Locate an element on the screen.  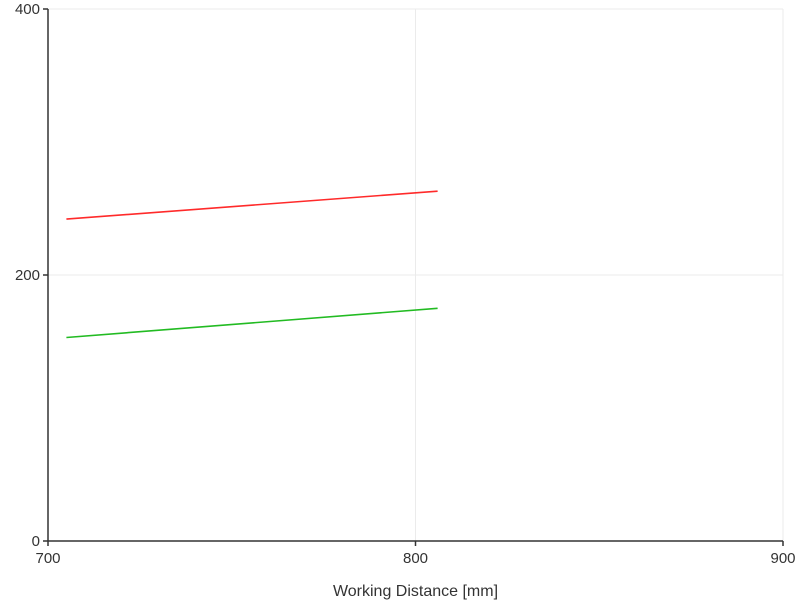
series-layer is located at coordinates (252, 264).